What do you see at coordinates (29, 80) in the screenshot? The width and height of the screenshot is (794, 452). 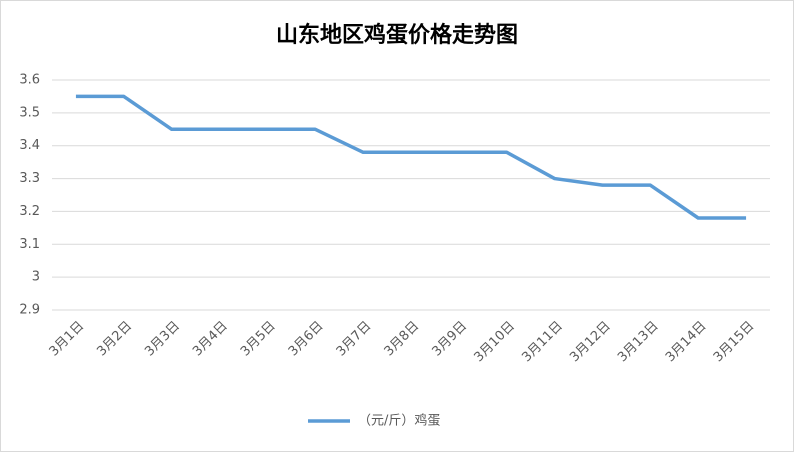 I see `y-tick-label: 3.6` at bounding box center [29, 80].